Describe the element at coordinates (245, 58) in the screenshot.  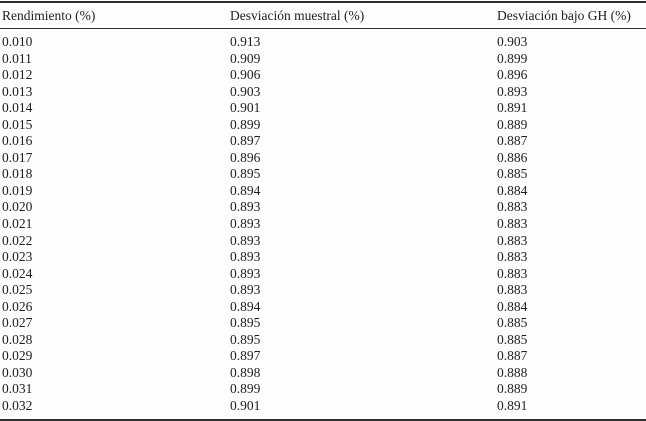
I see `cell-desviacion-muestral: 0.909` at that location.